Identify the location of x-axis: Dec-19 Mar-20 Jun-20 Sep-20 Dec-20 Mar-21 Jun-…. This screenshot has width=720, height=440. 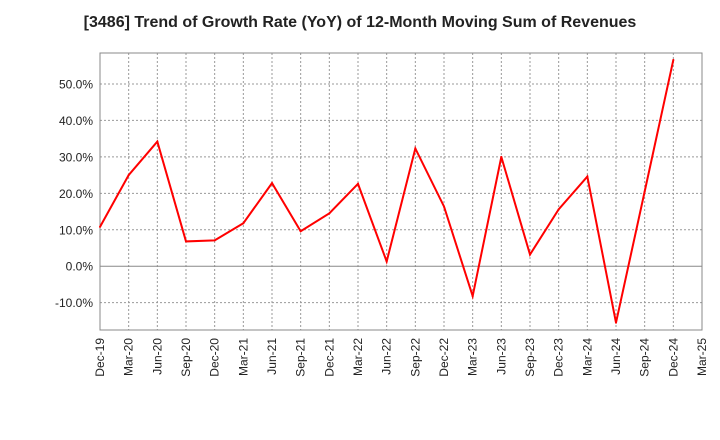
(401, 357).